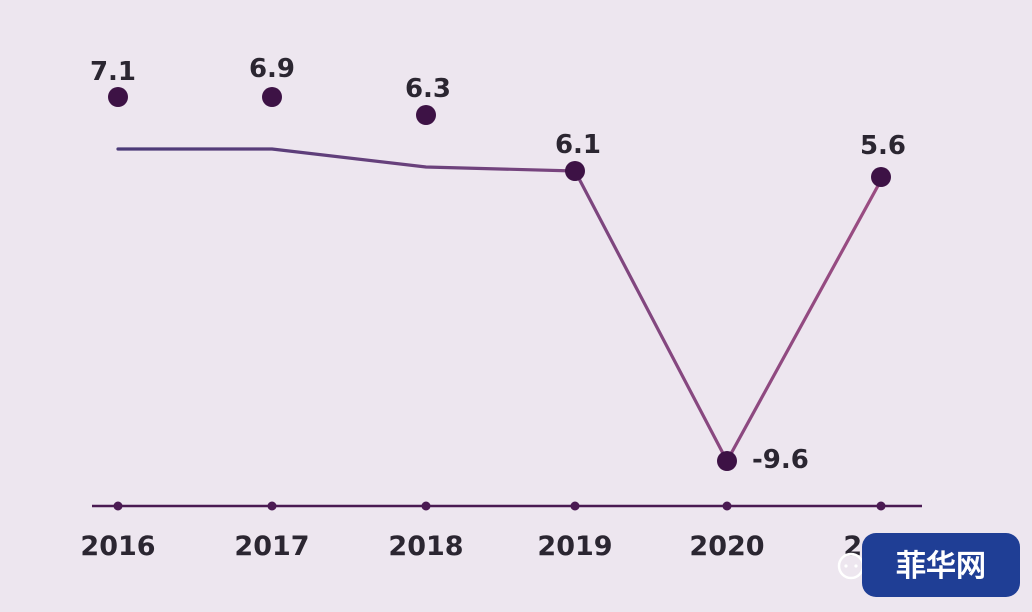  What do you see at coordinates (846, 566) in the screenshot?
I see `wechat-icon-inner` at bounding box center [846, 566].